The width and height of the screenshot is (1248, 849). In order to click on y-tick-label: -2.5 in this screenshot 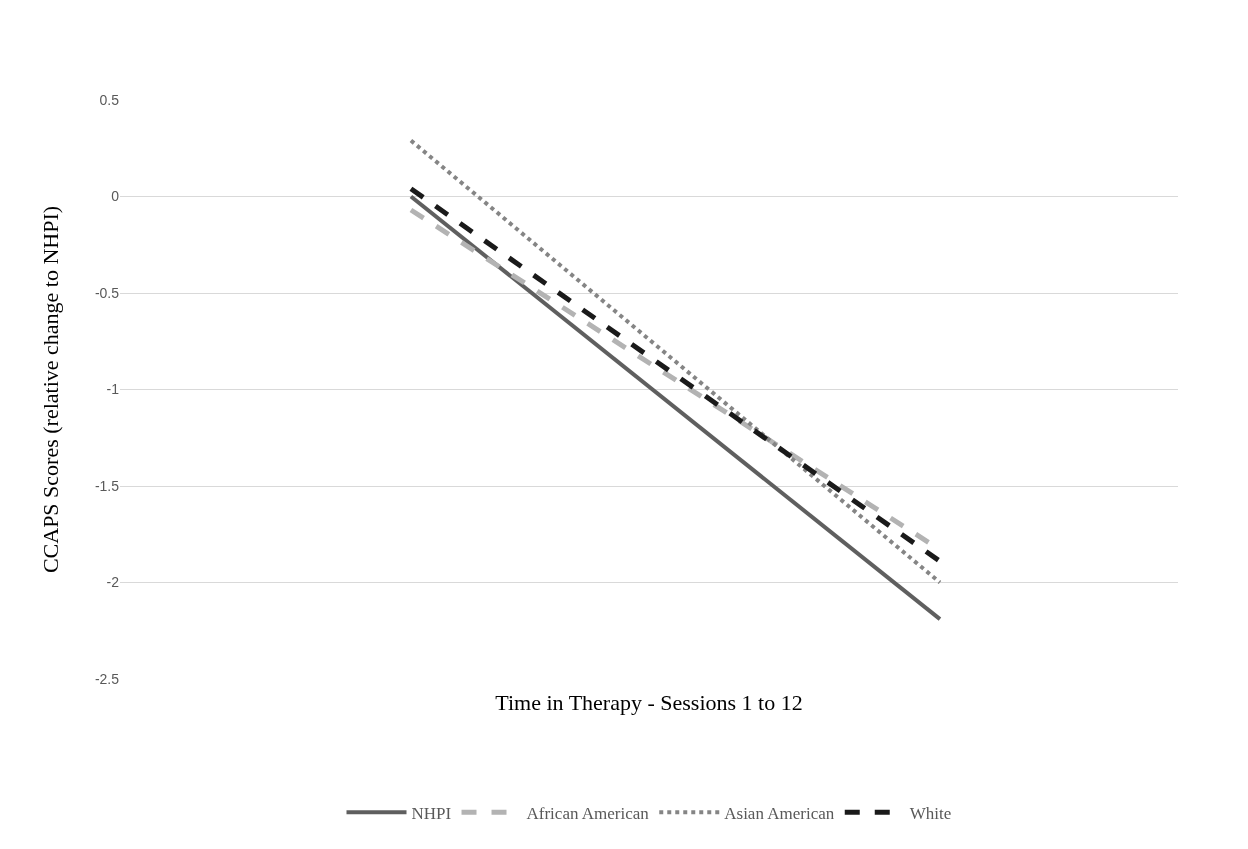, I will do `click(107, 678)`.